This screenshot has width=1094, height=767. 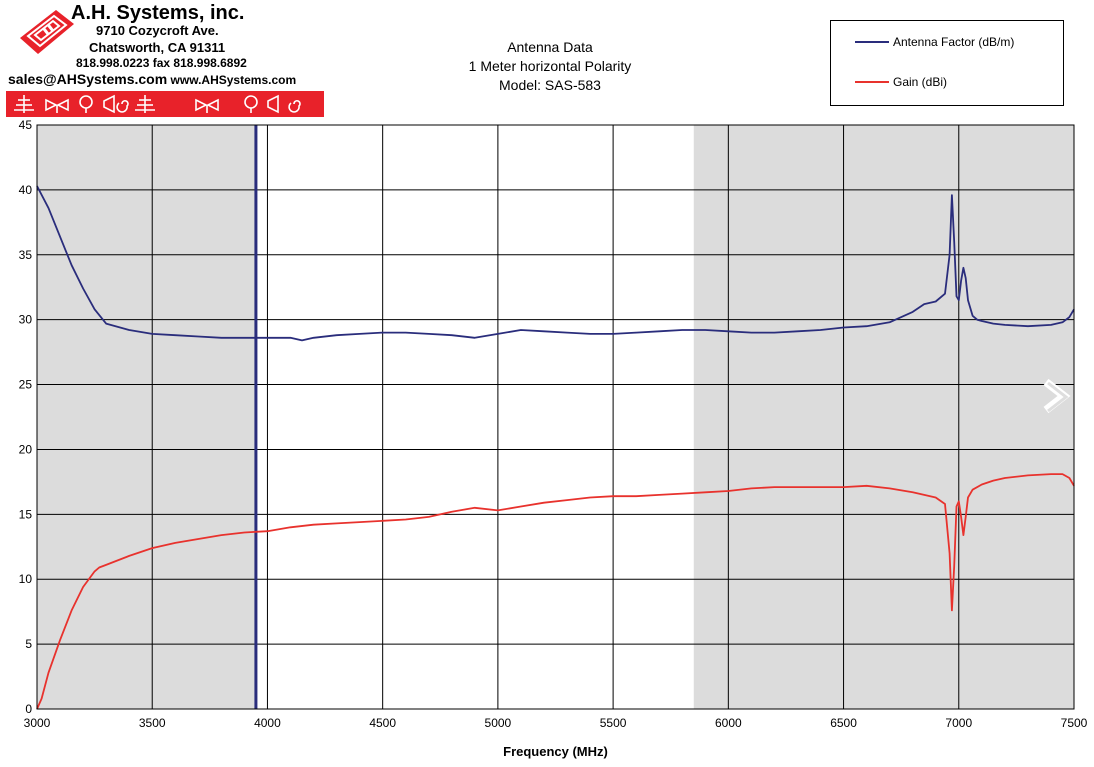 What do you see at coordinates (26, 385) in the screenshot?
I see `y-tick-label: 25` at bounding box center [26, 385].